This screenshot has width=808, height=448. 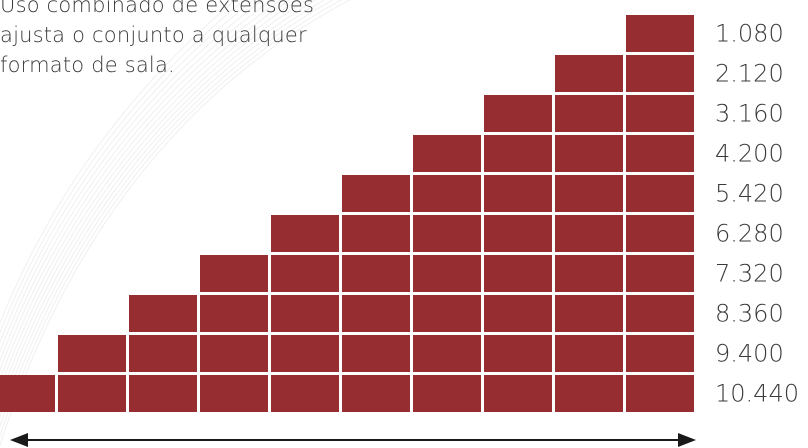 I want to click on caption-line-3: formato de sala., so click(x=87, y=65).